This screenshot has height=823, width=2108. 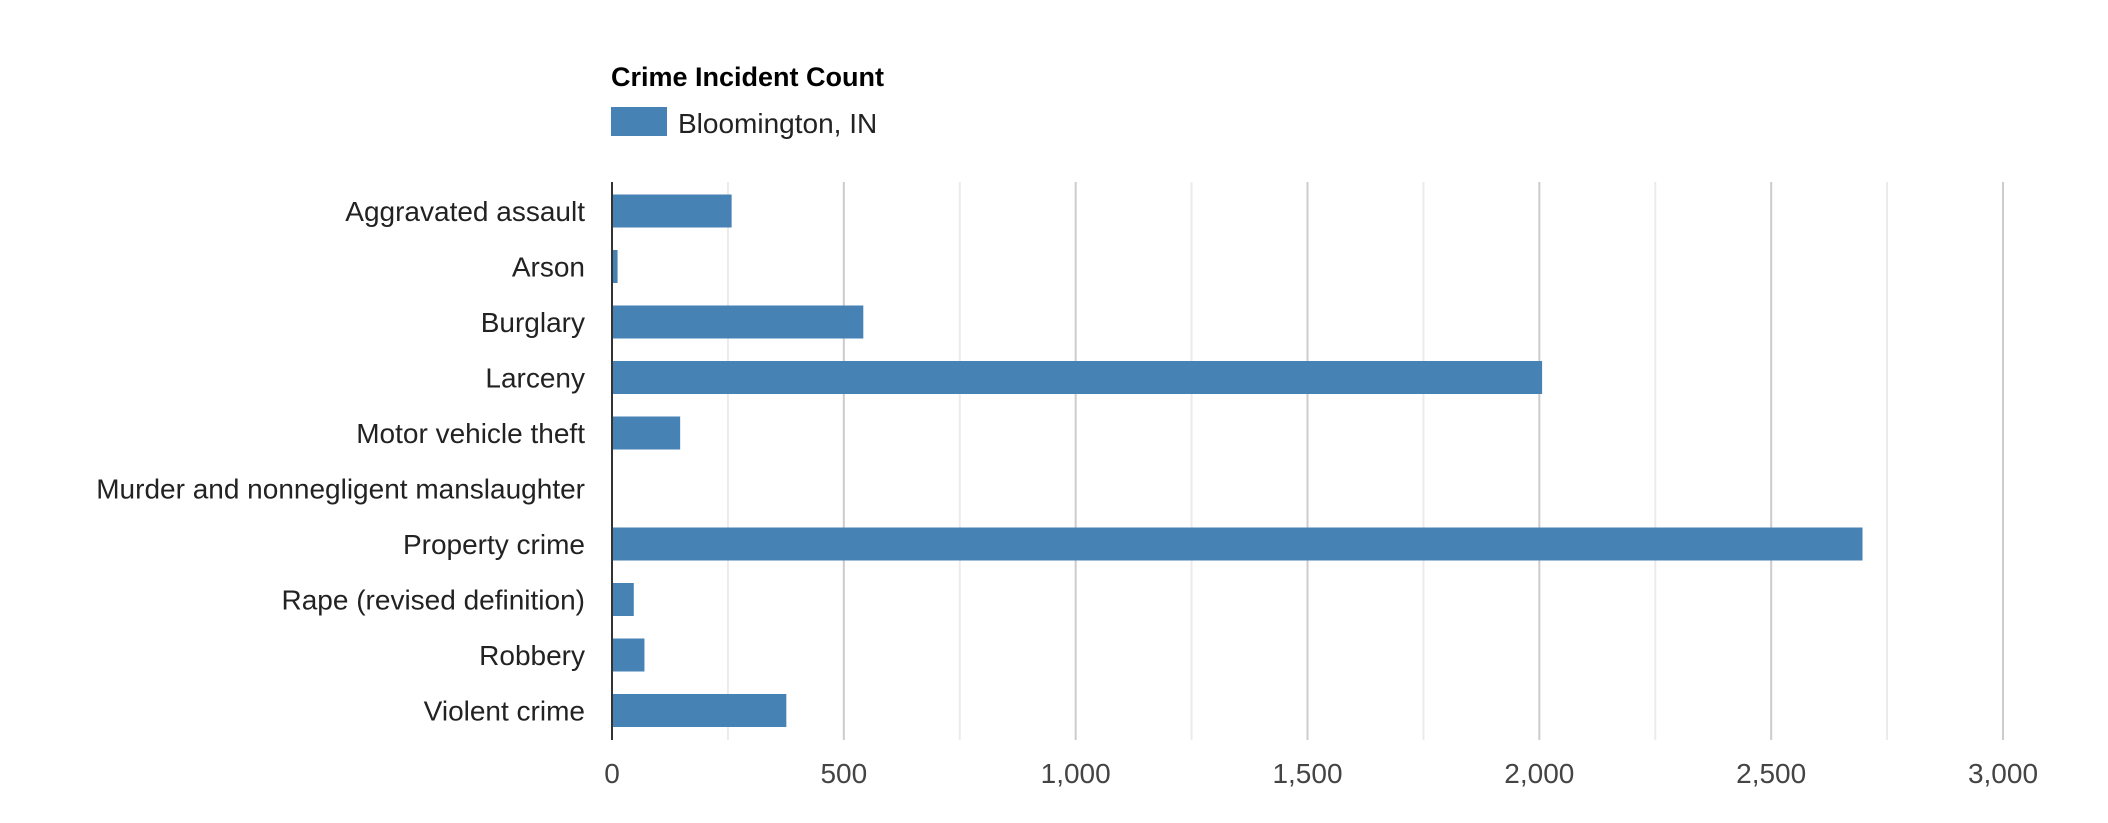 I want to click on bar-burglary, so click(x=737, y=322).